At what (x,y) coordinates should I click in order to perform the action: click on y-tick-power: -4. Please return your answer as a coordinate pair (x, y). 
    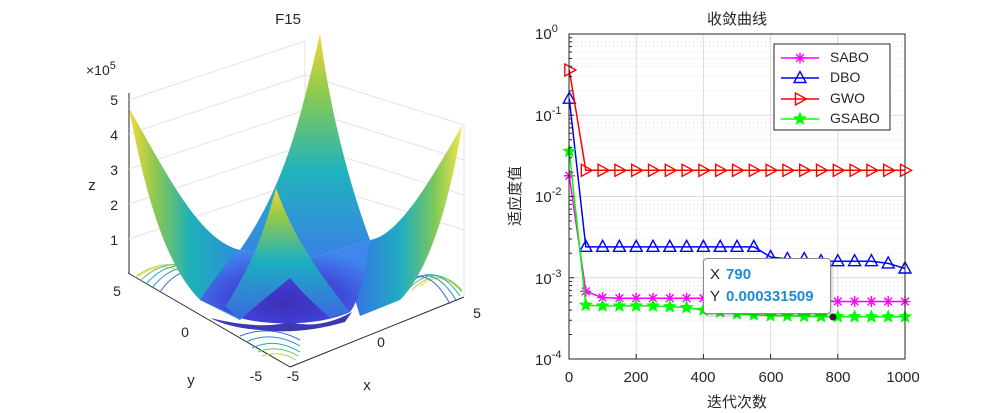
    Looking at the image, I should click on (557, 355).